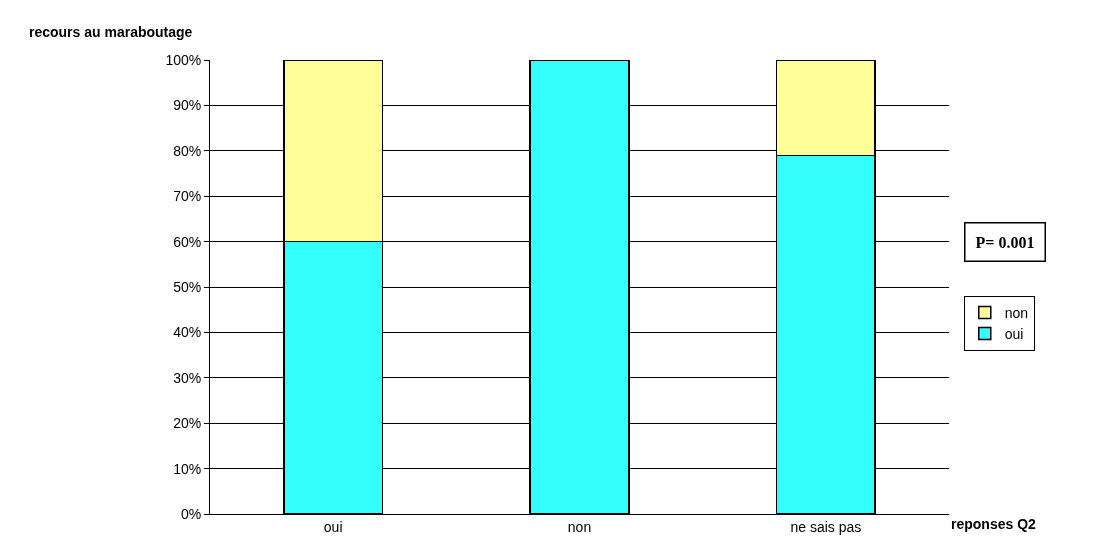  I want to click on x-tick-label: non, so click(579, 526).